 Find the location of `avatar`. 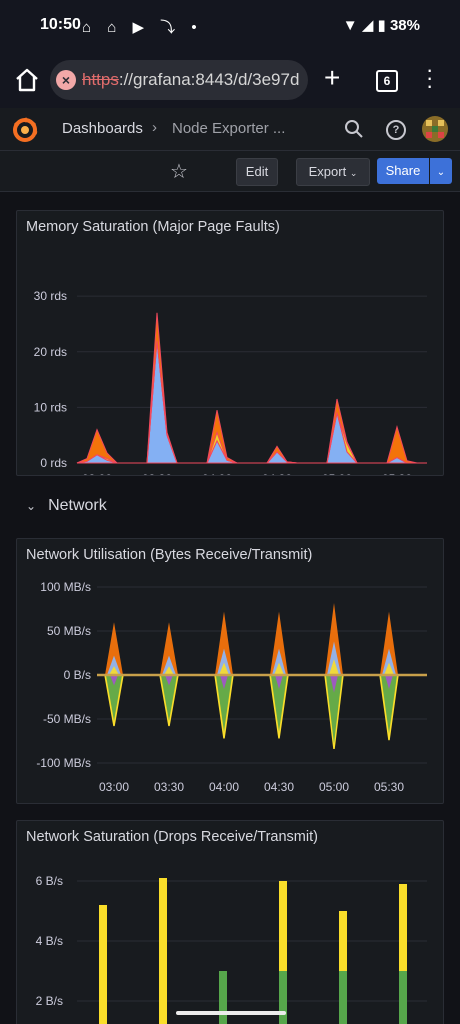

avatar is located at coordinates (435, 129).